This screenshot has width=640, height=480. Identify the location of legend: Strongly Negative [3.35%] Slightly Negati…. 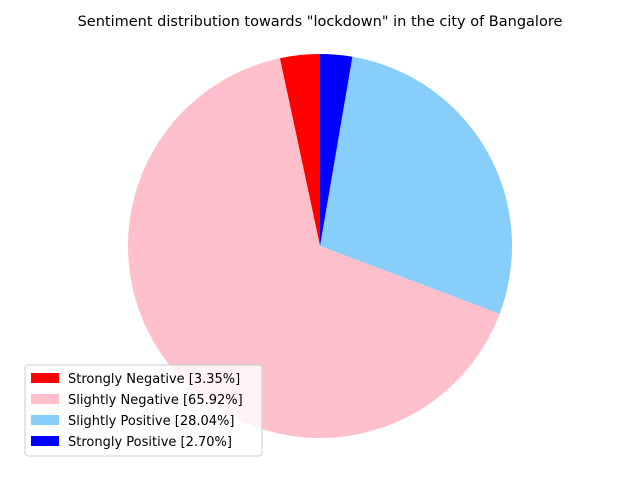
(143, 410).